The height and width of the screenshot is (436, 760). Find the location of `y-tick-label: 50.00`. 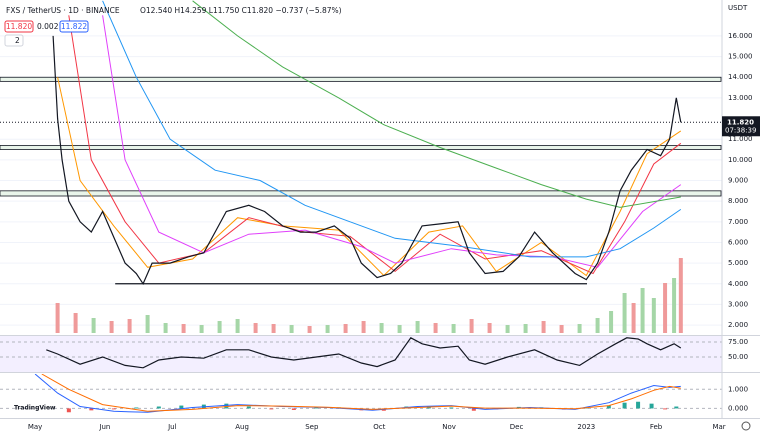

y-tick-label: 50.00 is located at coordinates (738, 357).